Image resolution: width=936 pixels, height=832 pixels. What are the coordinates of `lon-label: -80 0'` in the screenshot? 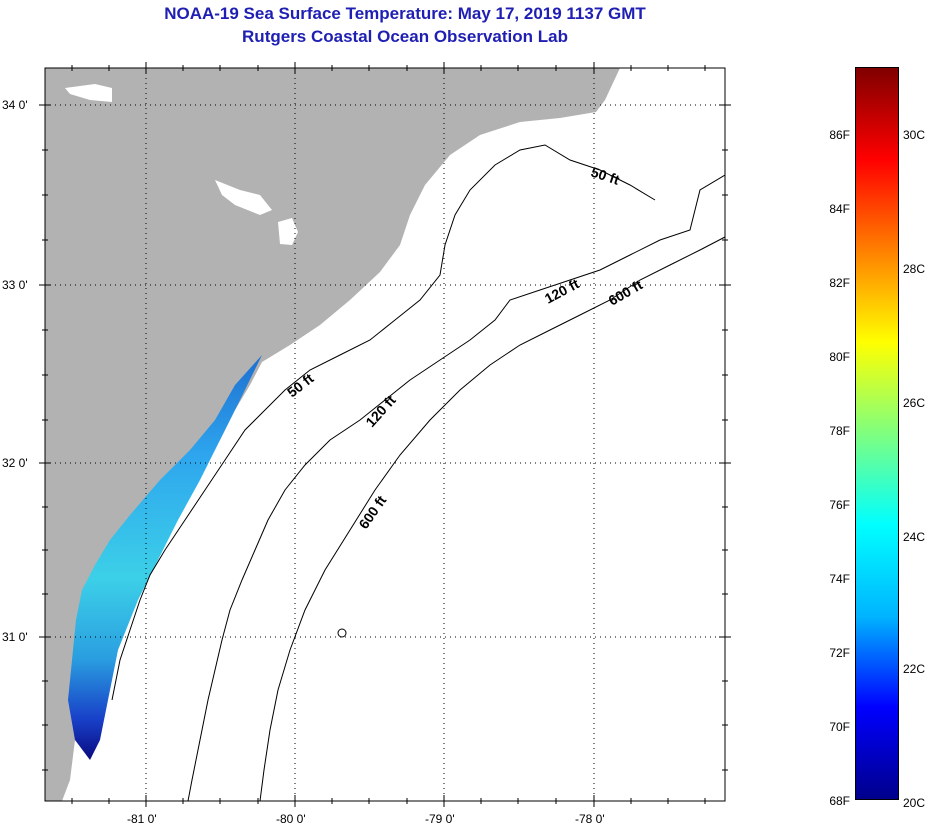 It's located at (291, 819).